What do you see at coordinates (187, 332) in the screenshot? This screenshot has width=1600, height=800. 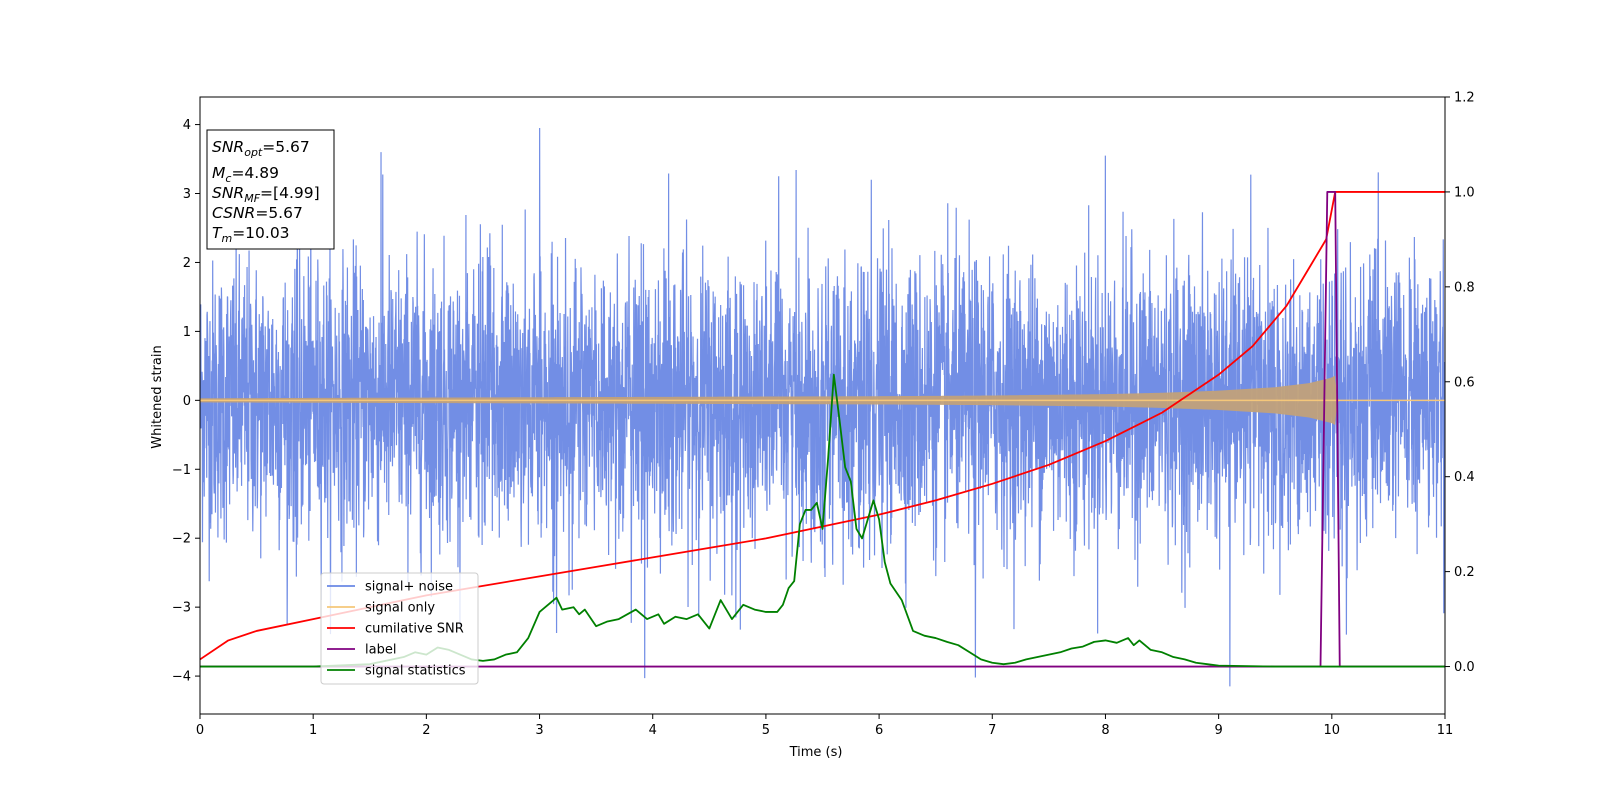 I see `y-tick-label: 1` at bounding box center [187, 332].